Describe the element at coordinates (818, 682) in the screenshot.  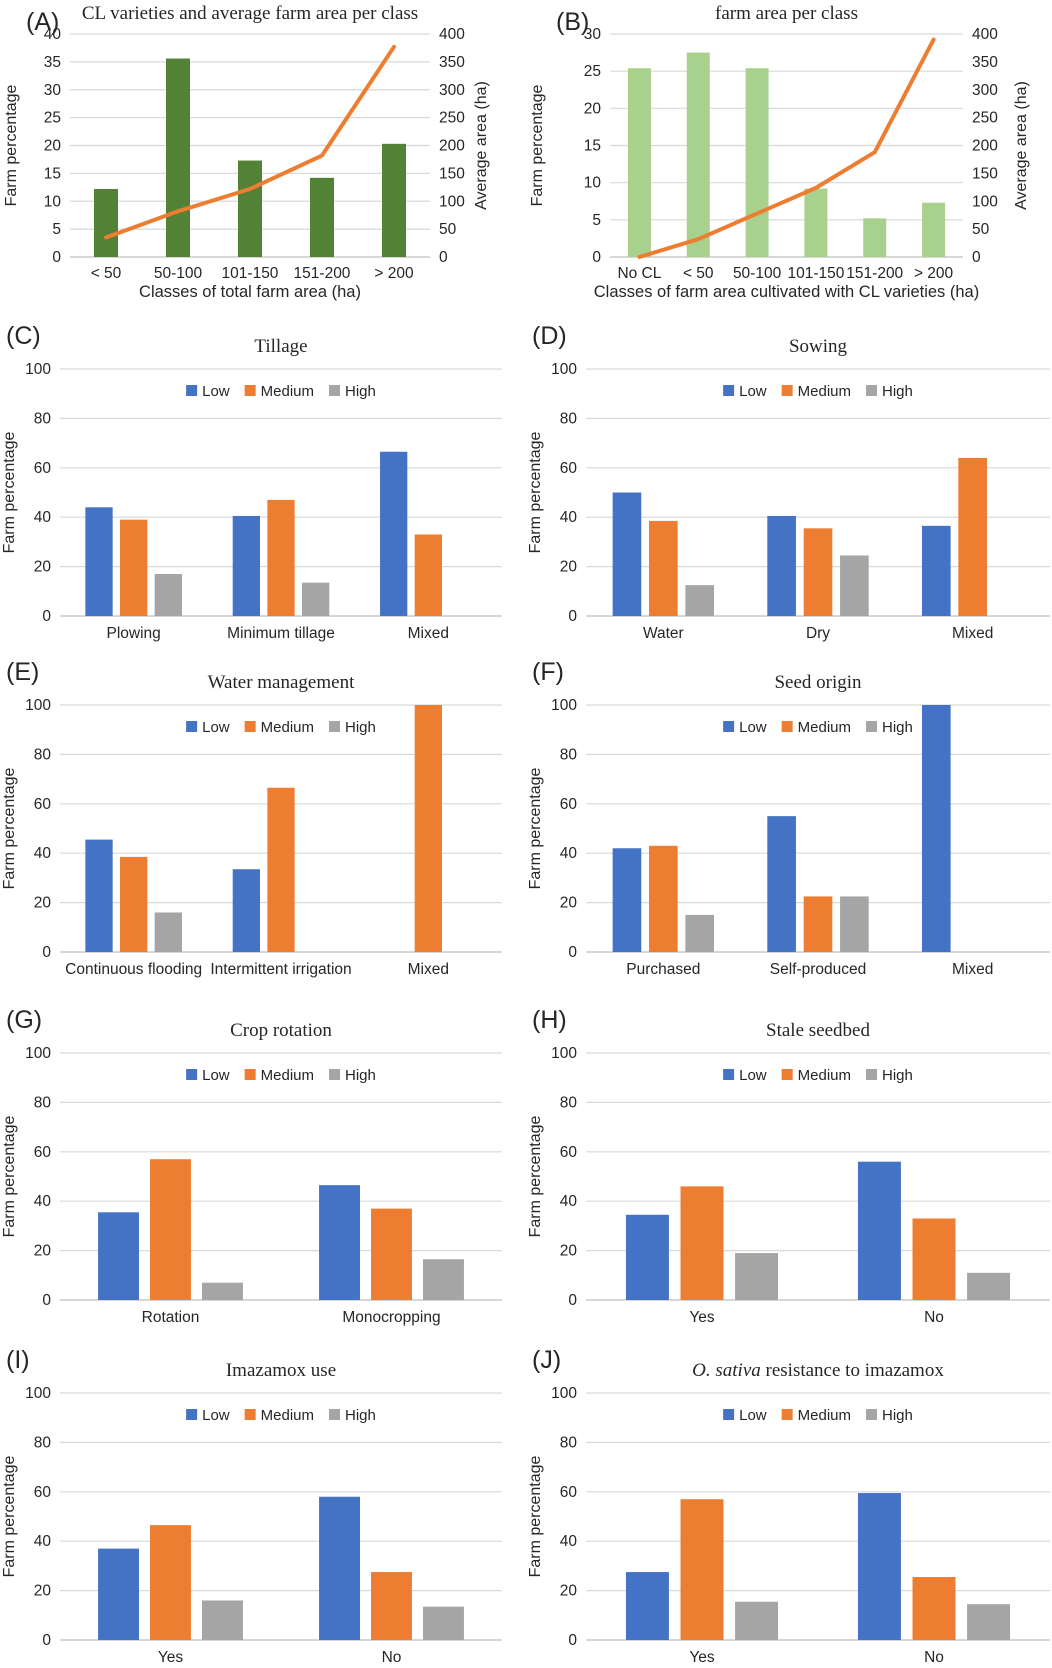
I see `chart-title: Seed origin` at that location.